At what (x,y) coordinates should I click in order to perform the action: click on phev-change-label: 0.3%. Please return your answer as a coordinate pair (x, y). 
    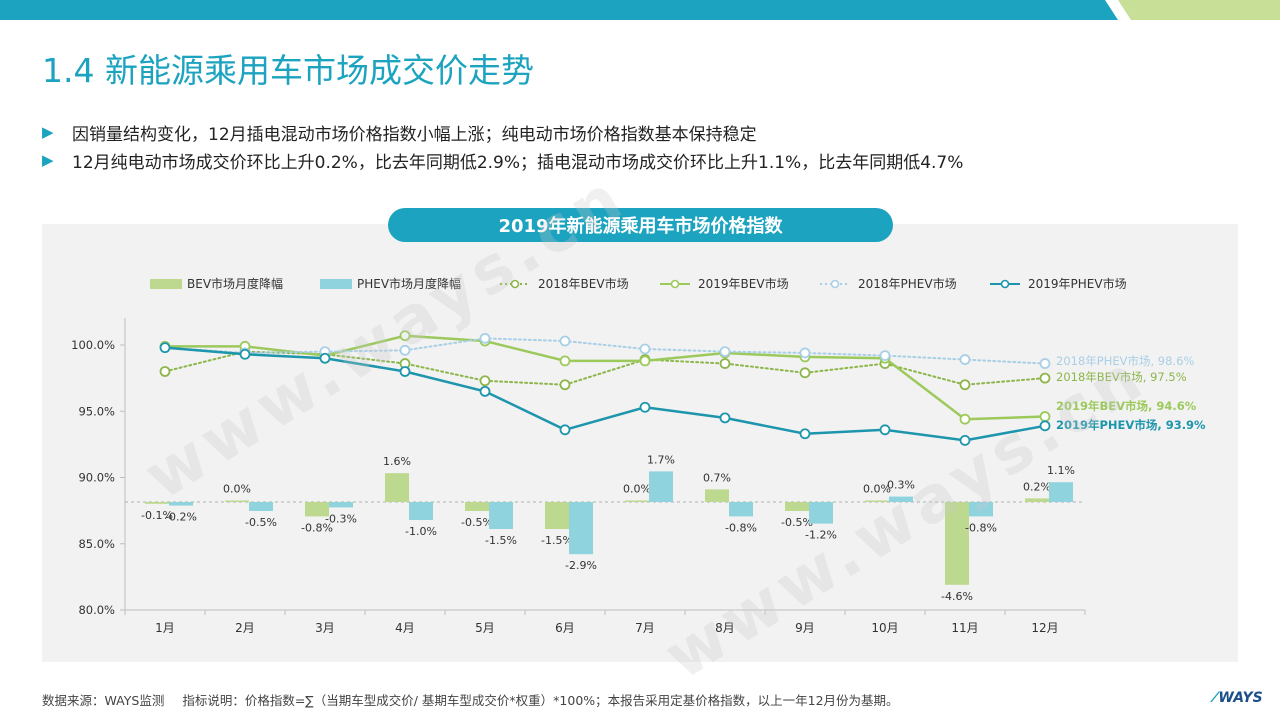
    Looking at the image, I should click on (901, 485).